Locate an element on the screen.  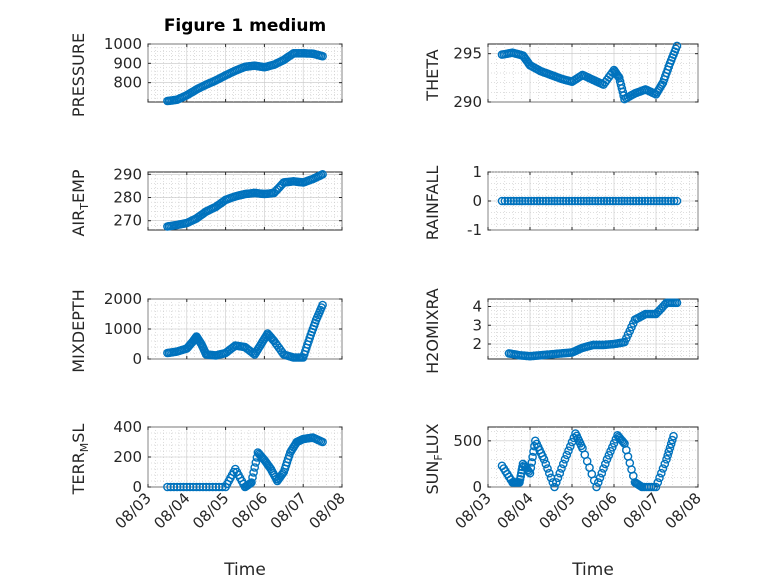
y-tick-label: -1 is located at coordinates (474, 230).